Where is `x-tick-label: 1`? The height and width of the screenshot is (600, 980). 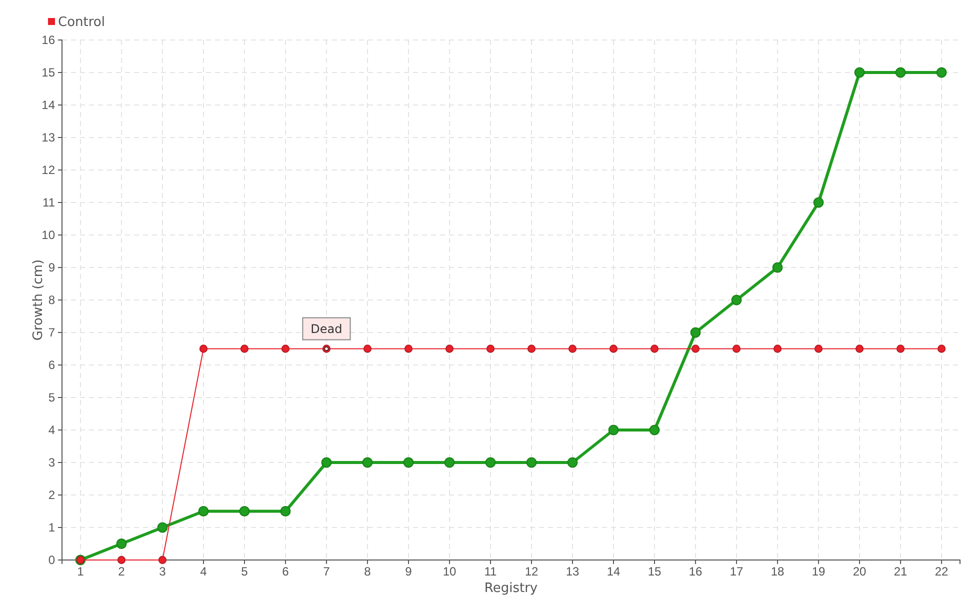
x-tick-label: 1 is located at coordinates (80, 571).